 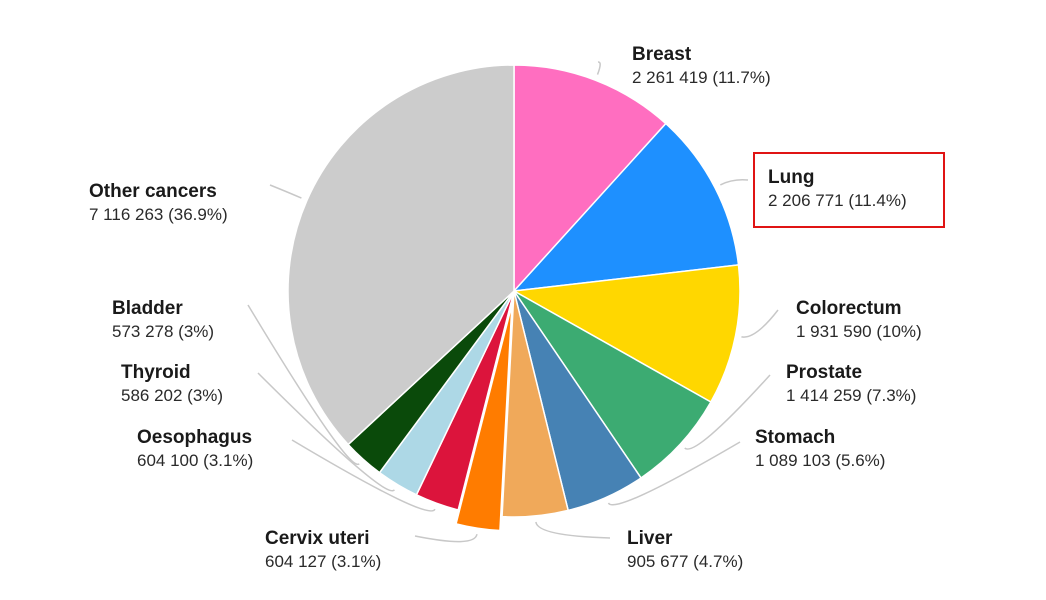 What do you see at coordinates (598, 68) in the screenshot?
I see `leader-line-breast` at bounding box center [598, 68].